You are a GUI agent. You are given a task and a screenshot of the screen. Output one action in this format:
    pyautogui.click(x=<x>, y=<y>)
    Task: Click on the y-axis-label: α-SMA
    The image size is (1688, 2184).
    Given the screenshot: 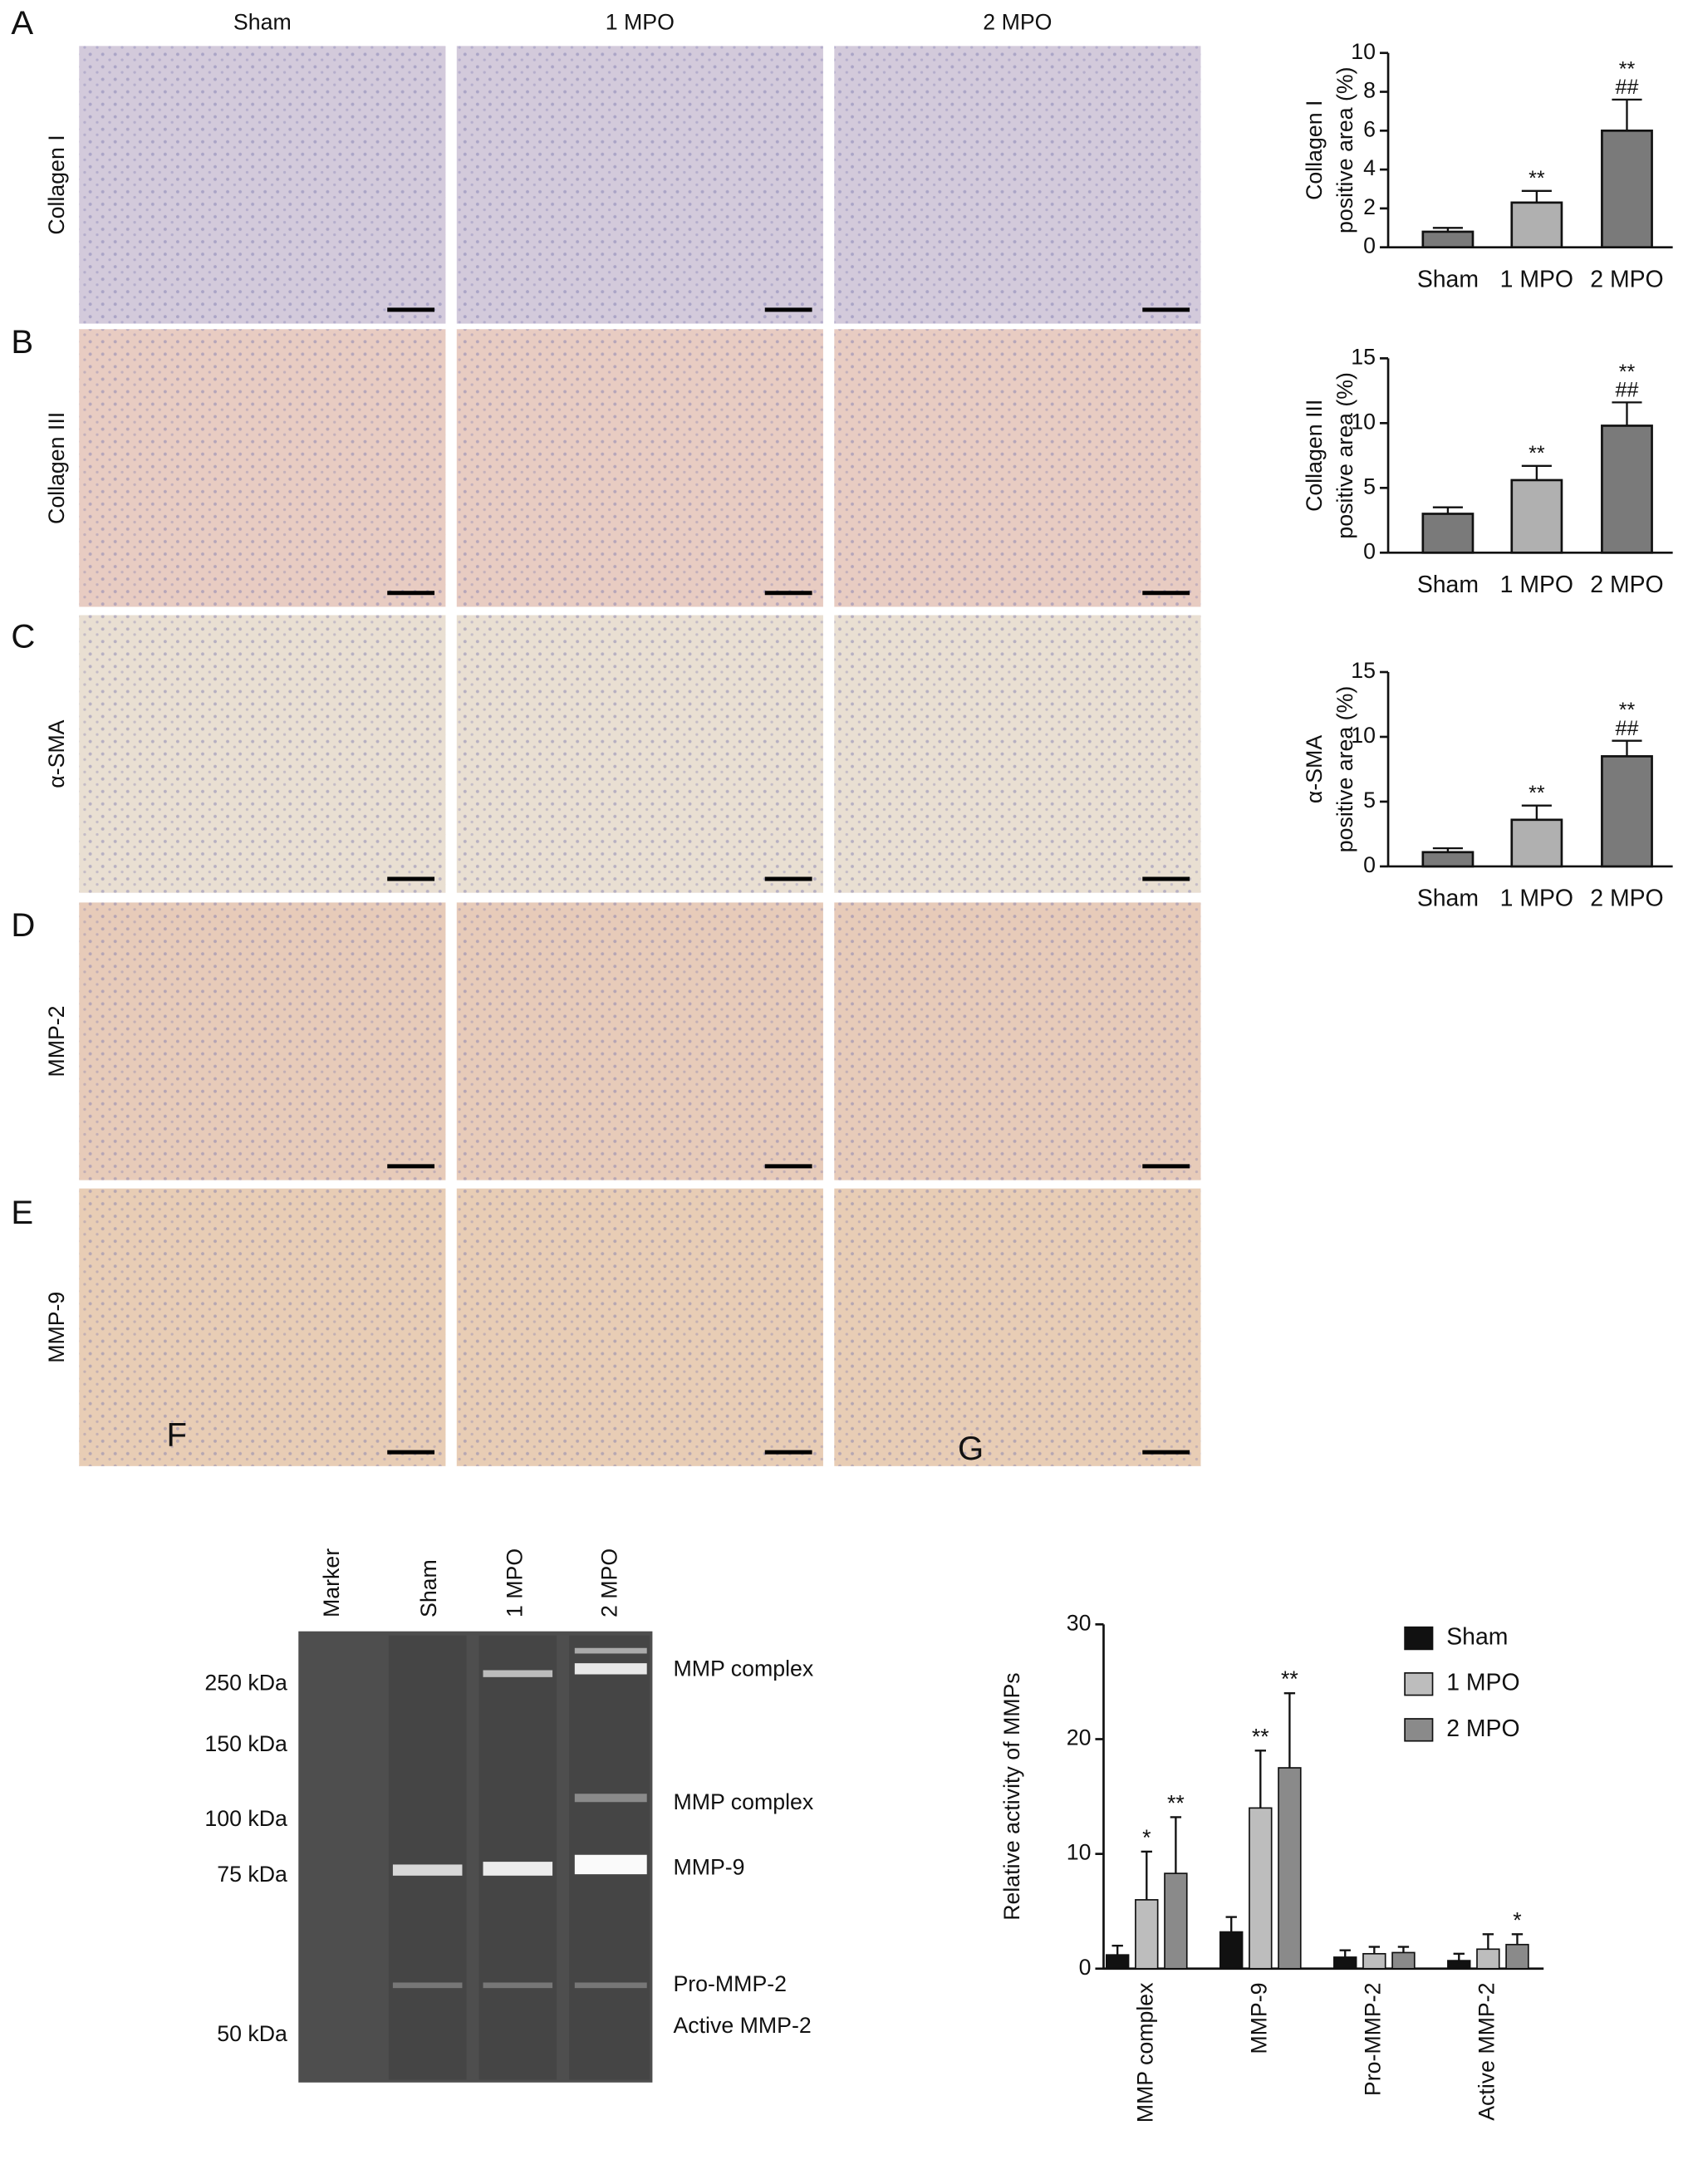 What is the action you would take?
    pyautogui.click(x=1314, y=769)
    